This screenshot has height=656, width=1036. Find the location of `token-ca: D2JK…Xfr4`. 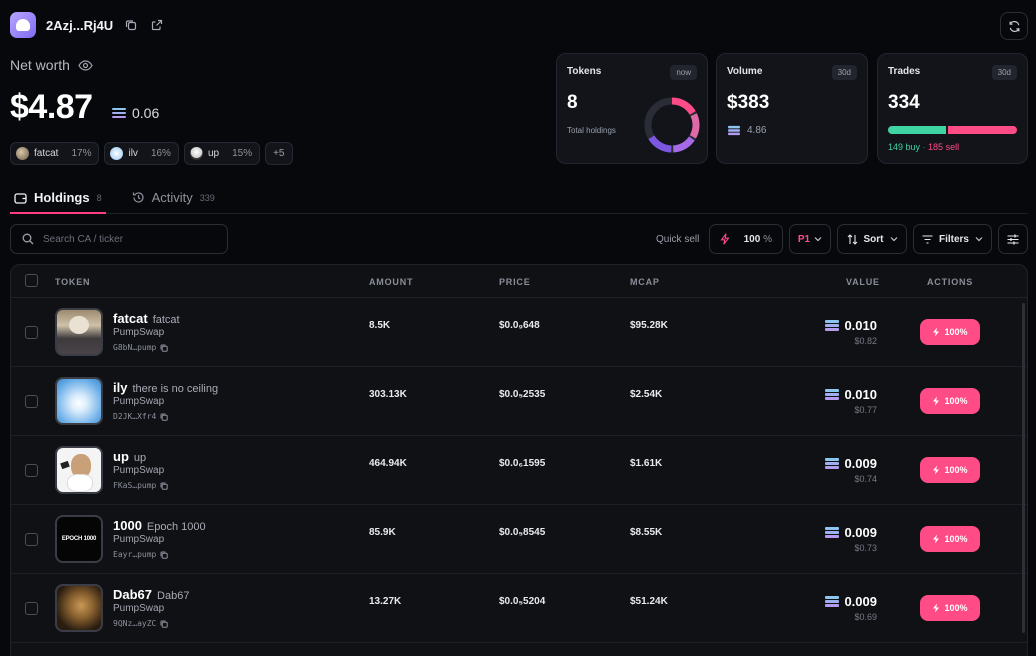

token-ca: D2JK…Xfr4 is located at coordinates (141, 416).